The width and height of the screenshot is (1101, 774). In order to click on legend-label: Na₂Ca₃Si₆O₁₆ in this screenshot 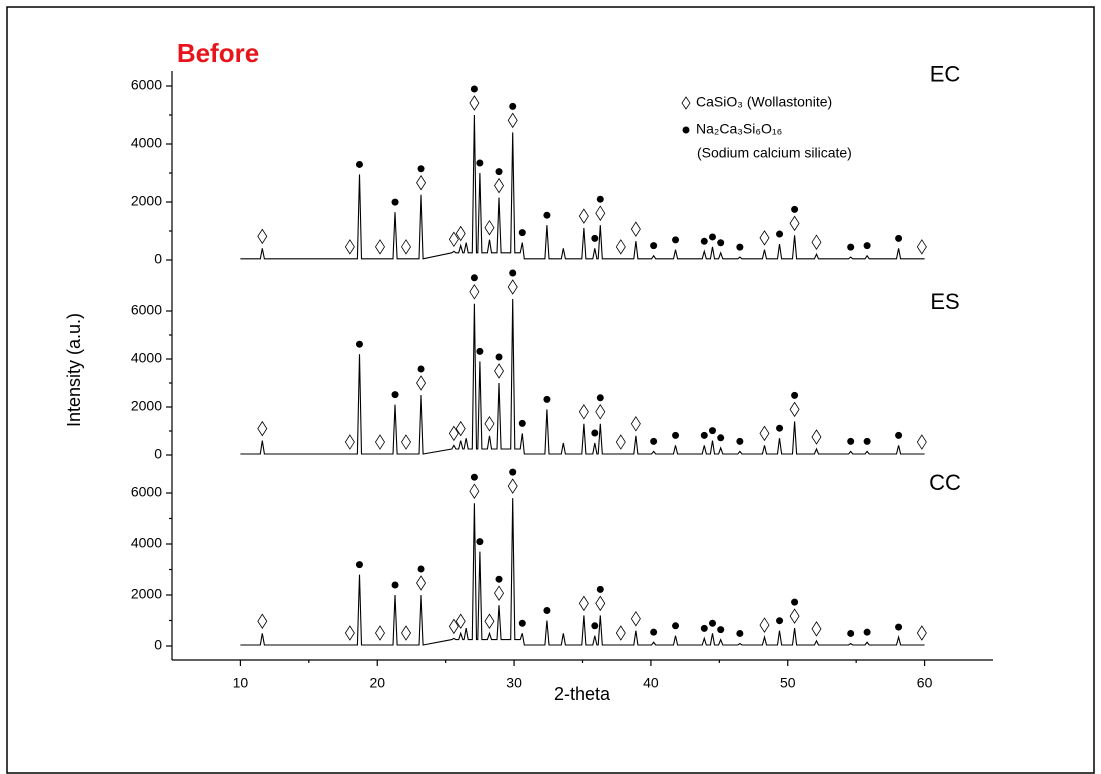, I will do `click(739, 129)`.